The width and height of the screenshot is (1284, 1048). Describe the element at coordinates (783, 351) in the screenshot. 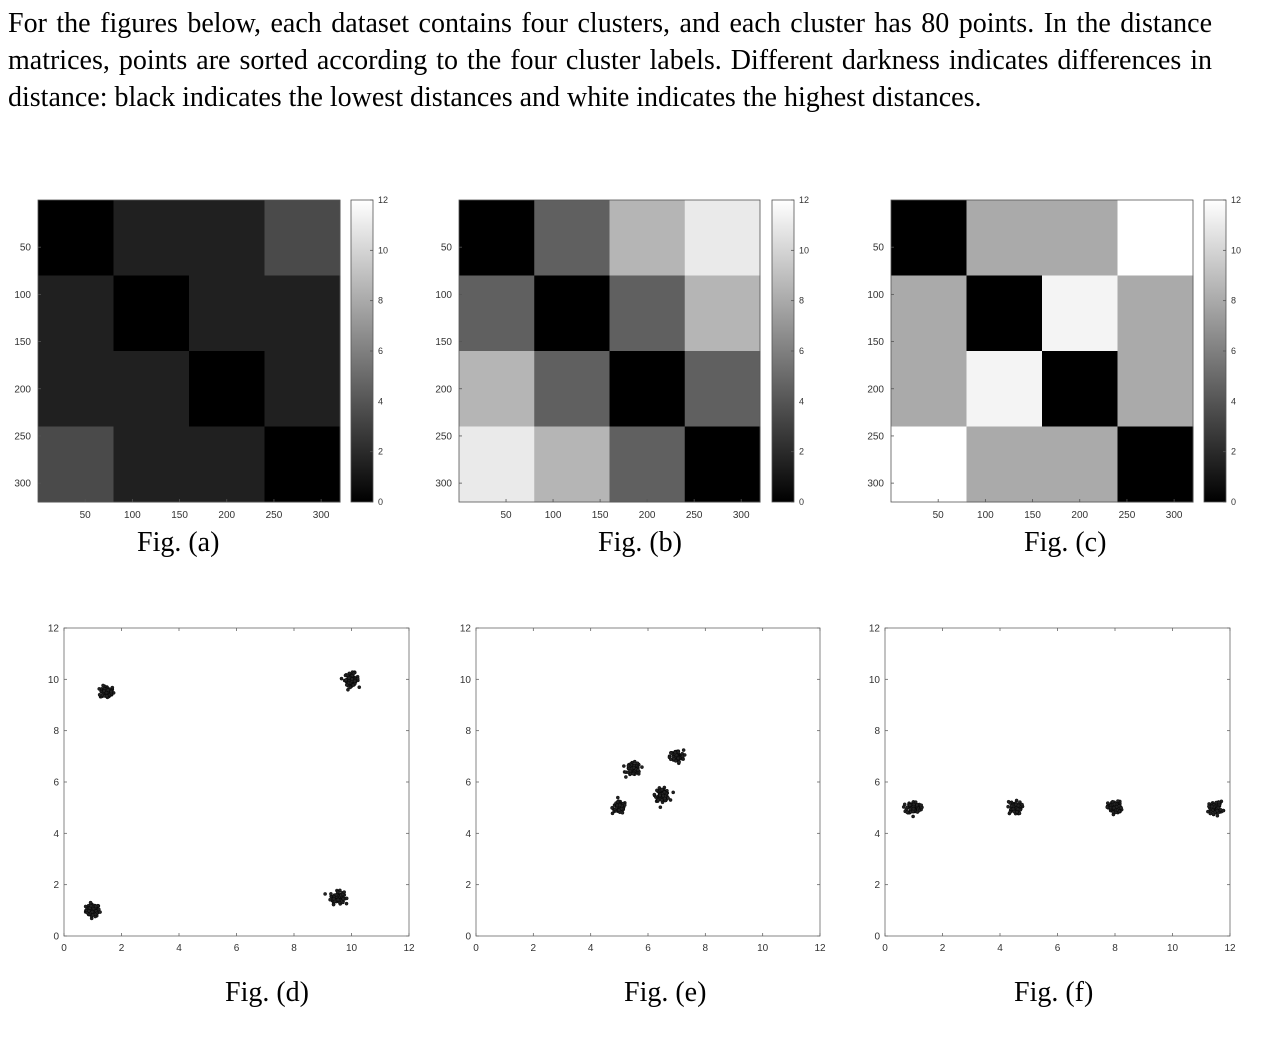

I see `colorbar` at that location.